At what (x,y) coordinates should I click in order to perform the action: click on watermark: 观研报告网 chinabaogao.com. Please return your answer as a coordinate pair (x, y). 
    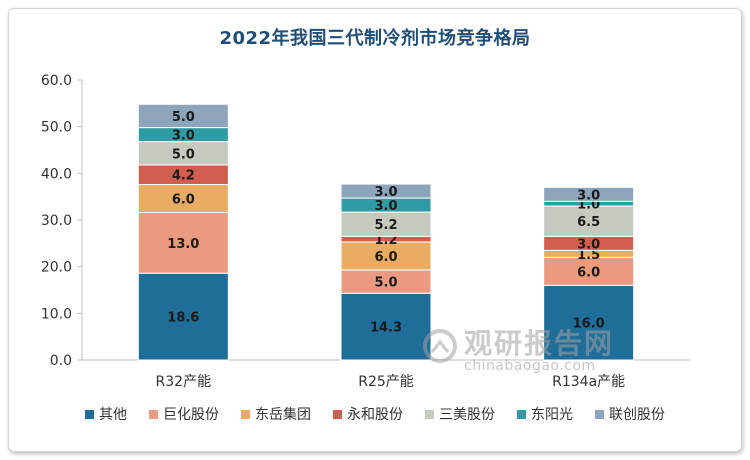
    Looking at the image, I should click on (520, 352).